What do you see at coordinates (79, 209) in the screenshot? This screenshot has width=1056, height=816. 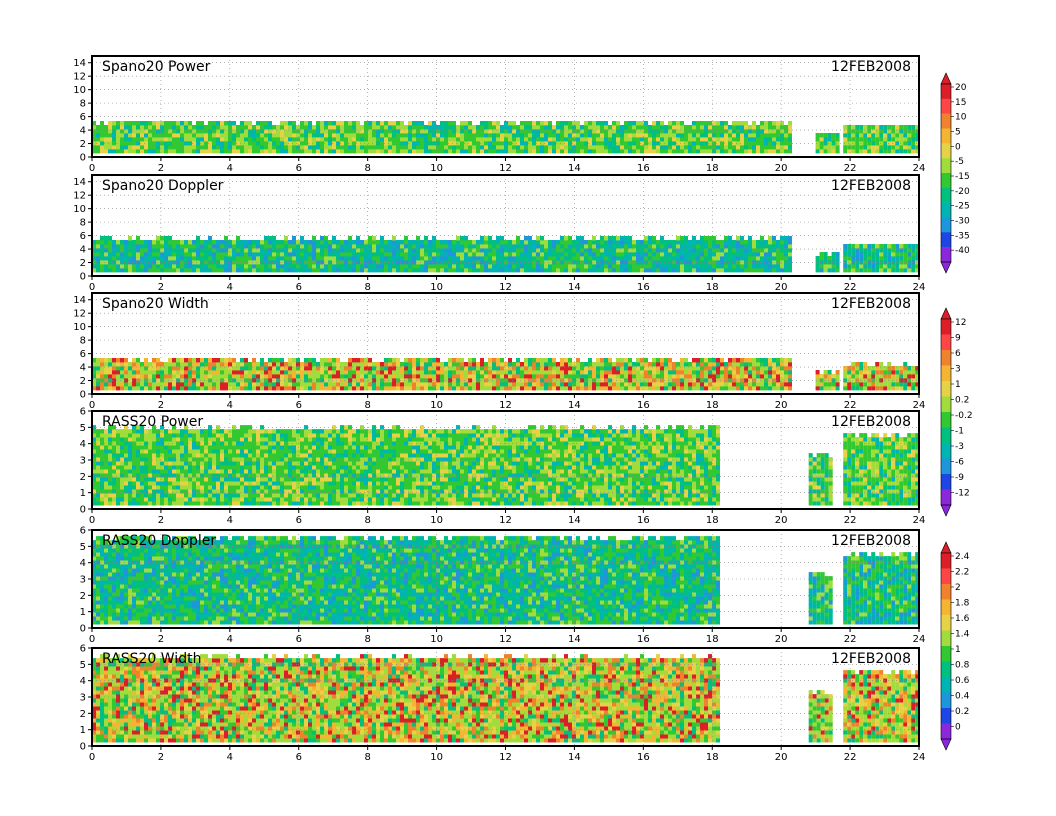 I see `y-tick-label: 10` at bounding box center [79, 209].